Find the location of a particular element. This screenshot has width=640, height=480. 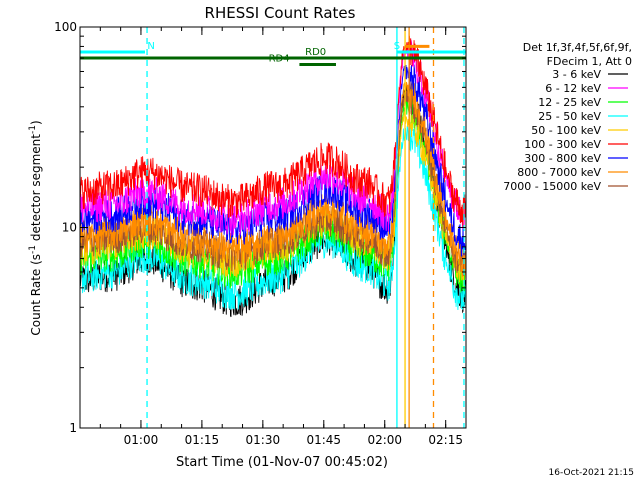

annotation-label-2: RD0 is located at coordinates (315, 52).